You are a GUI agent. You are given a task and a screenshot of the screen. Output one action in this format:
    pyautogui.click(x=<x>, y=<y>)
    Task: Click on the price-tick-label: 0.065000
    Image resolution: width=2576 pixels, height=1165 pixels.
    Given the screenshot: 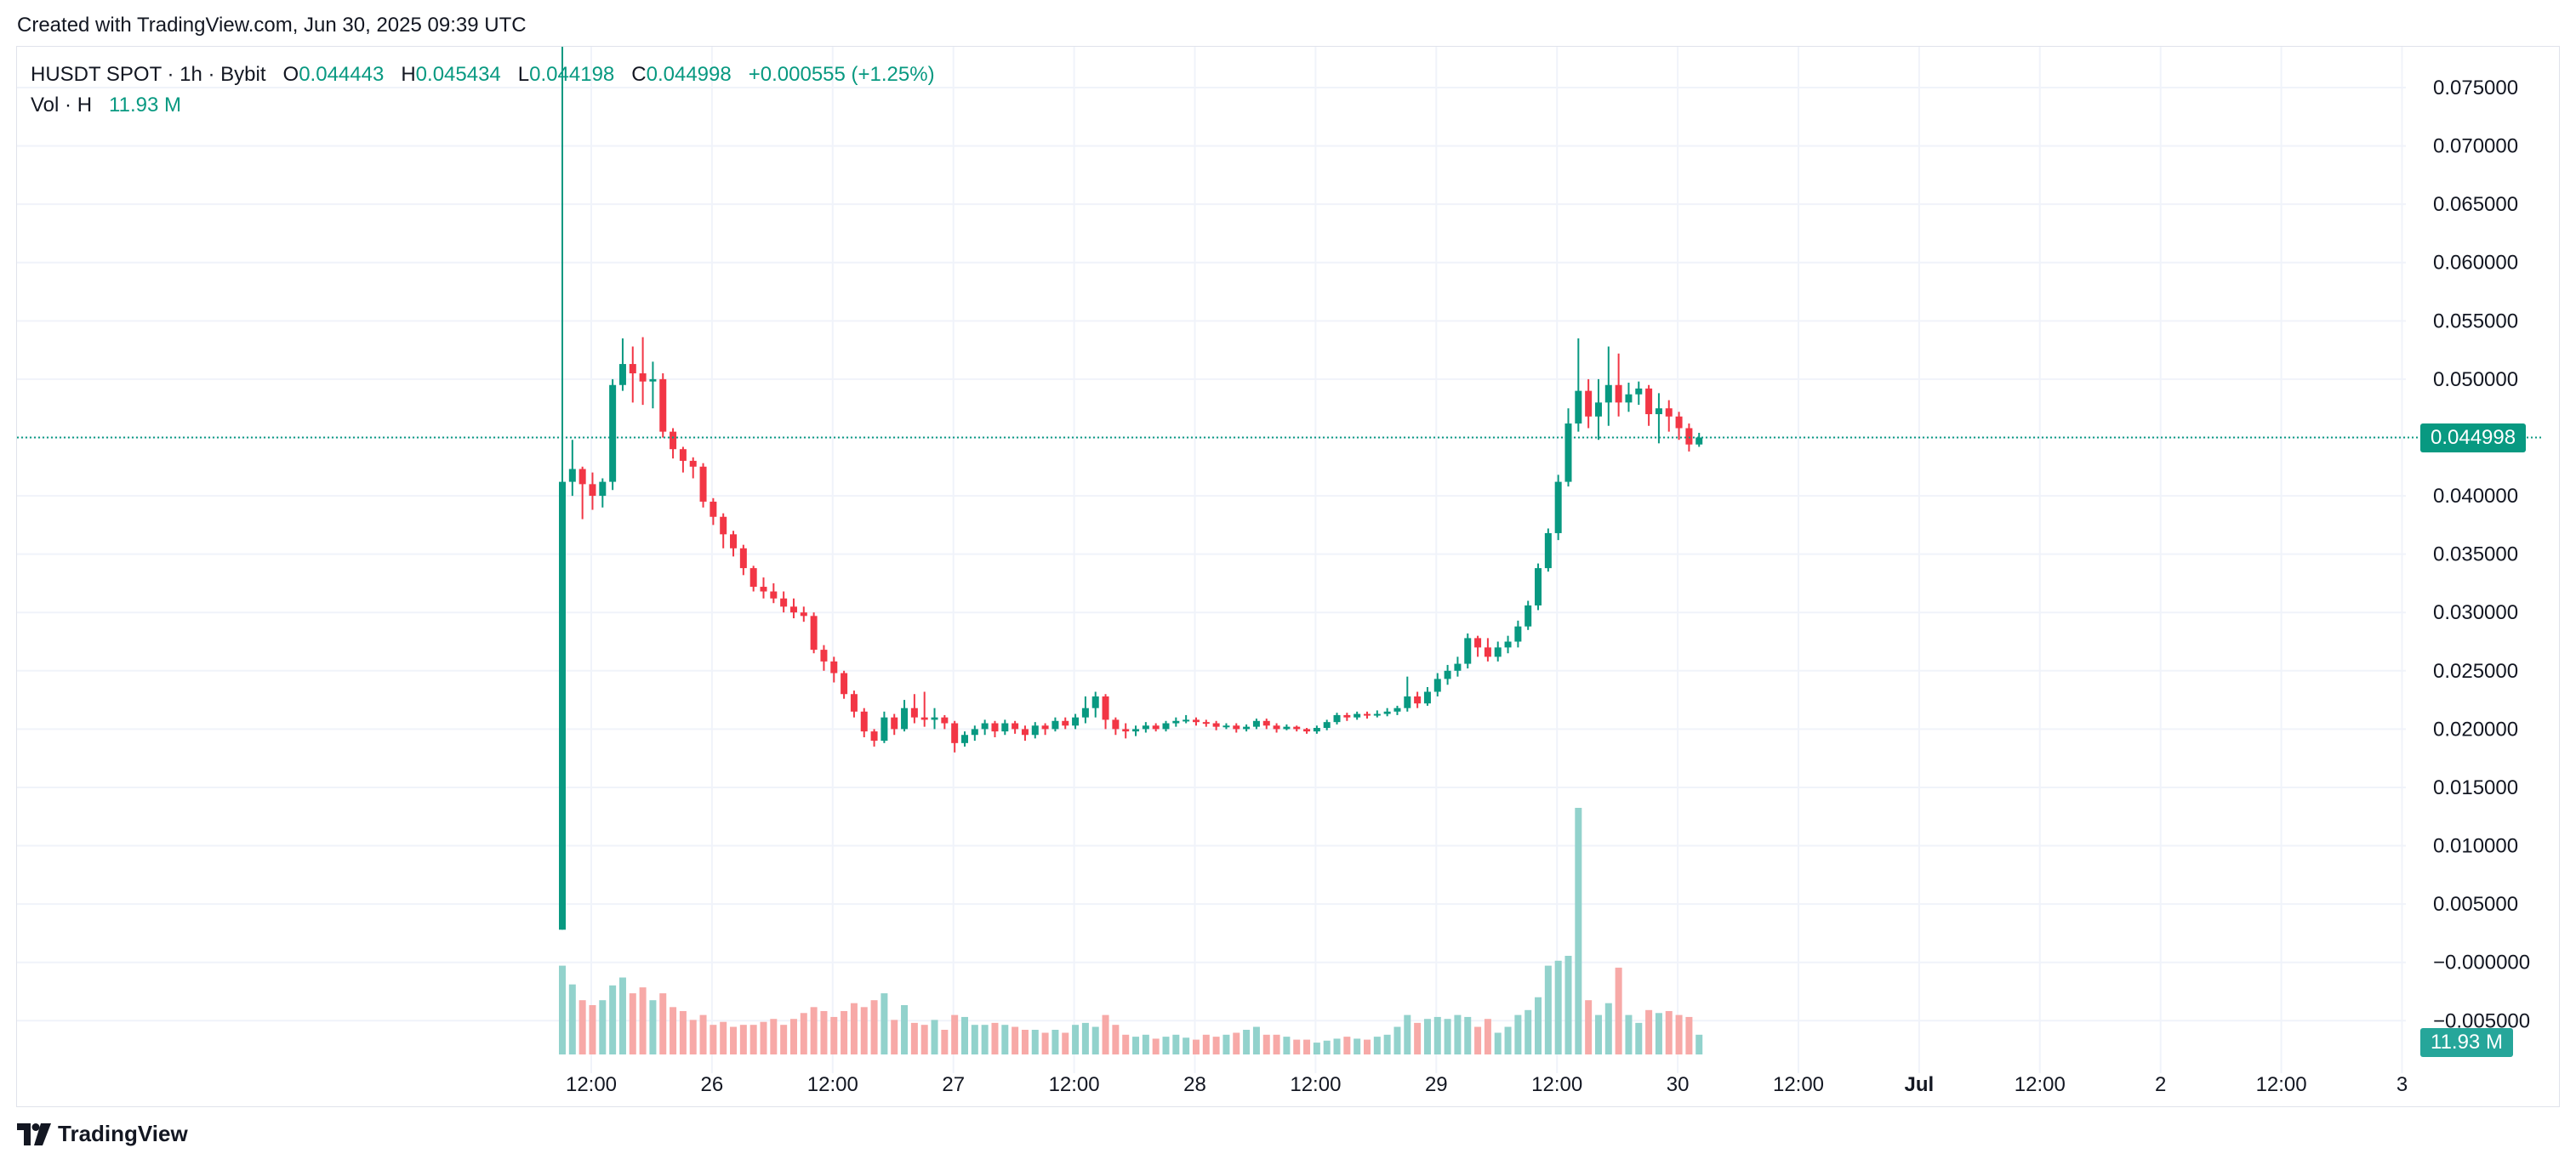 What is the action you would take?
    pyautogui.click(x=2475, y=205)
    